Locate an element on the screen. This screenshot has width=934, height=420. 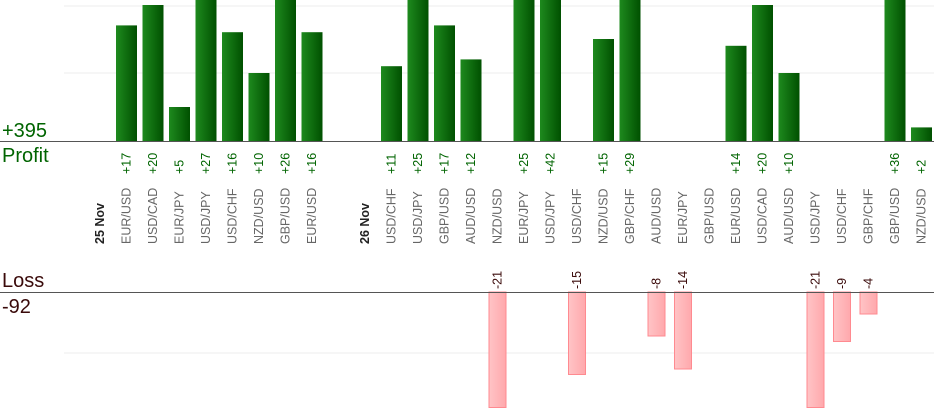
profit-value-label: +11 is located at coordinates (392, 164).